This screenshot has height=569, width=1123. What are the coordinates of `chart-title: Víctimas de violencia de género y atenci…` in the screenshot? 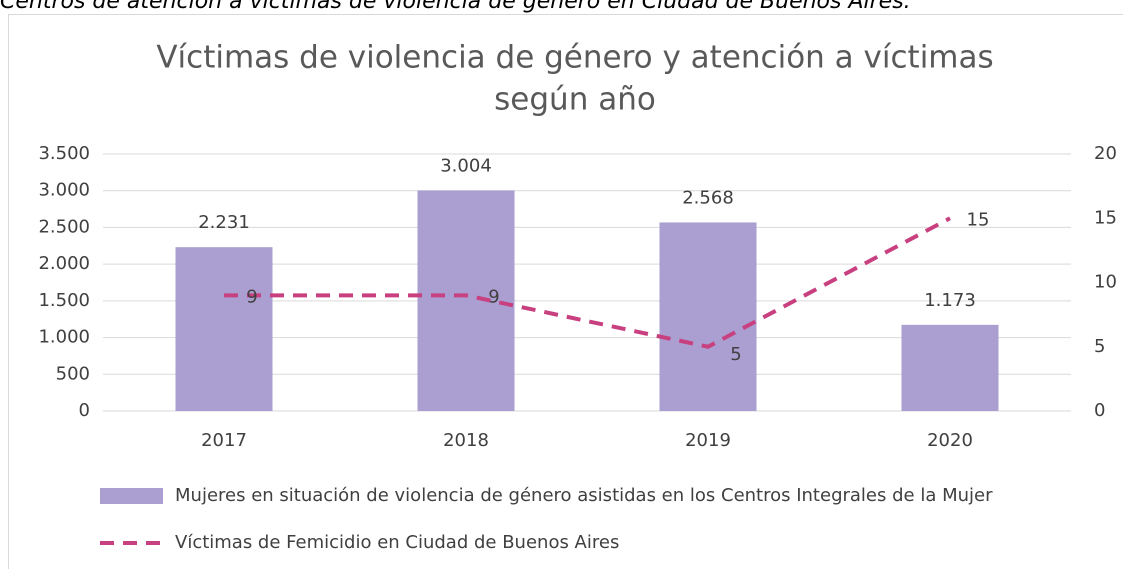 It's located at (574, 58).